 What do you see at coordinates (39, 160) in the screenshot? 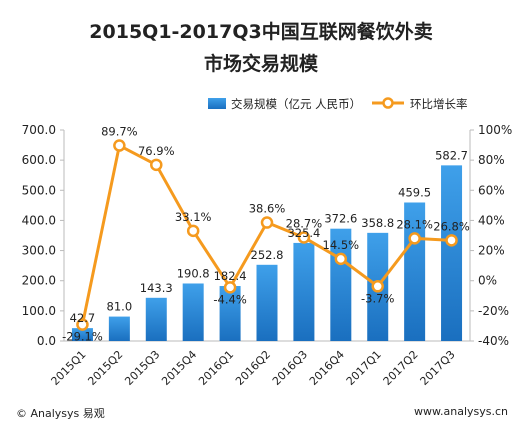
I see `y-left-tick-label: 600.0` at bounding box center [39, 160].